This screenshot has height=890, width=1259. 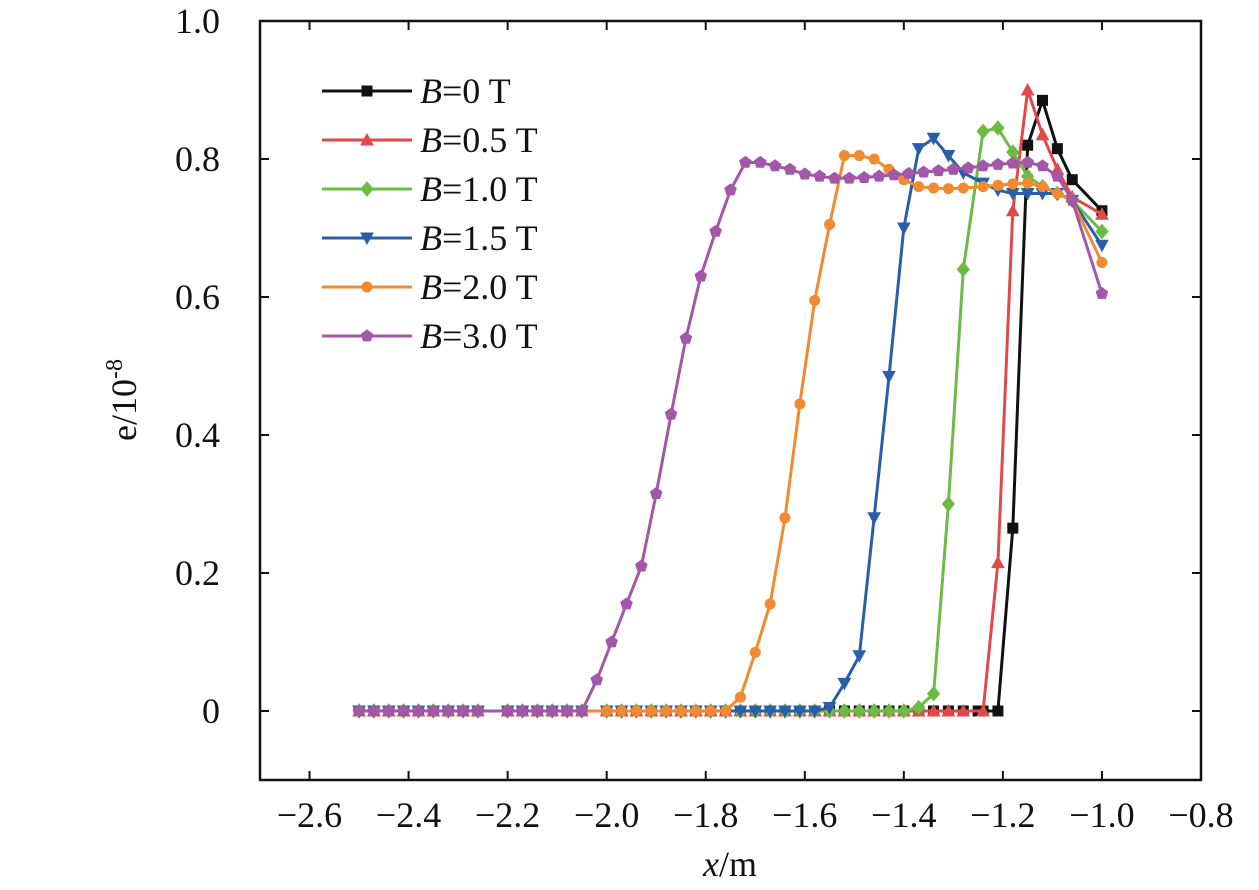 I want to click on legend-label: B=2.0 T, so click(x=479, y=287).